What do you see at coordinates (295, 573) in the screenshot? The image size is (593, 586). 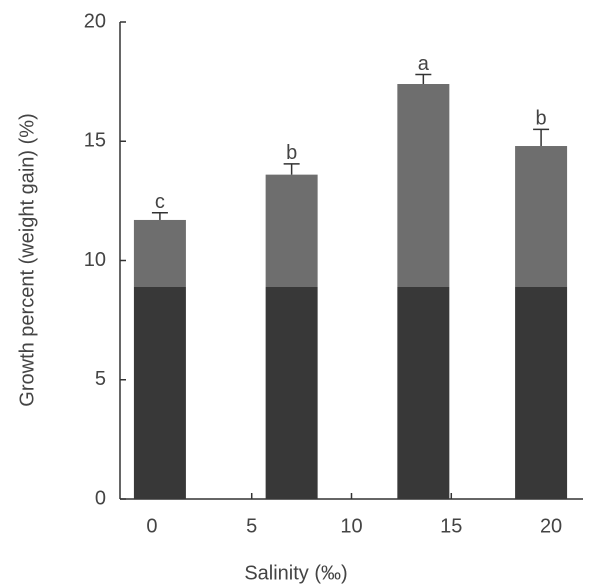 I see `x-axis-label: Salinity (‰)` at bounding box center [295, 573].